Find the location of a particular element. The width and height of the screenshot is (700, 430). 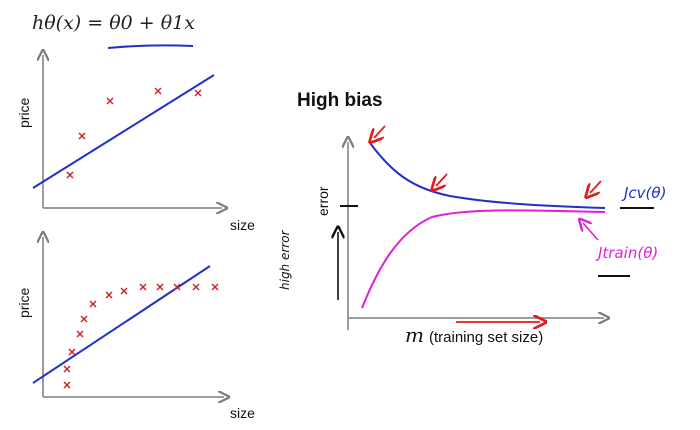

chart-title: High bias is located at coordinates (340, 100).